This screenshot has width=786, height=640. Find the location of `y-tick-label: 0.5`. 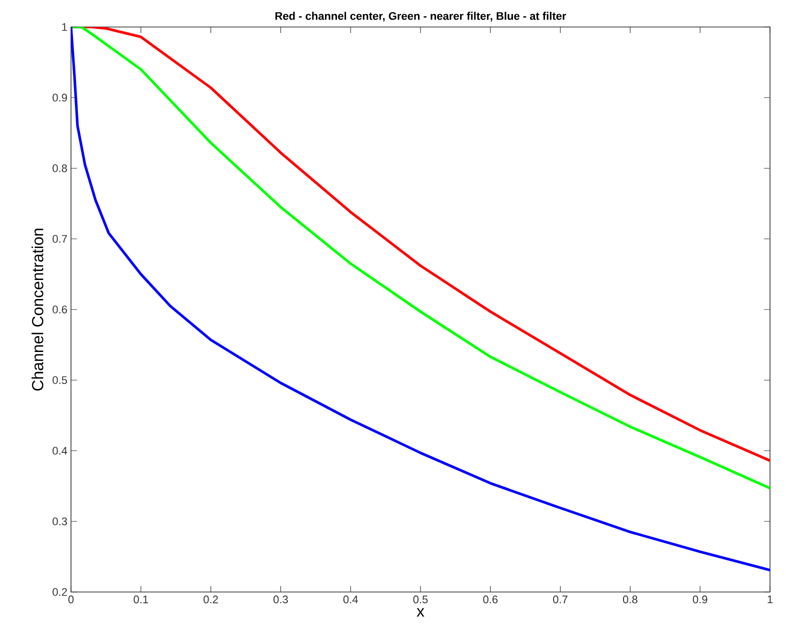

y-tick-label: 0.5 is located at coordinates (59, 380).